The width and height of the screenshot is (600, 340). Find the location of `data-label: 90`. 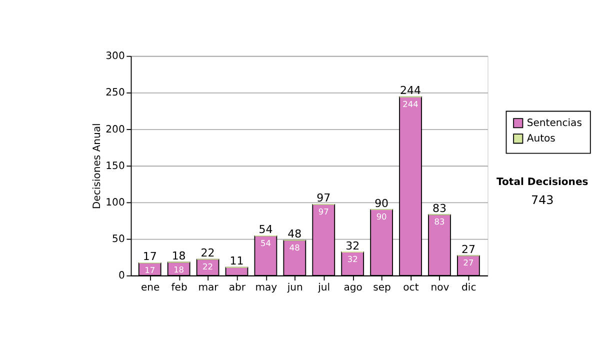

data-label: 90 is located at coordinates (381, 217).